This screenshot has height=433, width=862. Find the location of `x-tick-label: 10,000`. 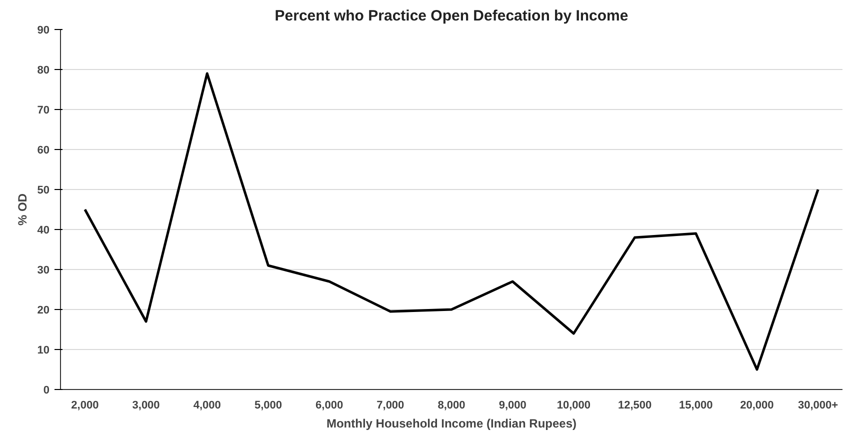

x-tick-label: 10,000 is located at coordinates (573, 406).